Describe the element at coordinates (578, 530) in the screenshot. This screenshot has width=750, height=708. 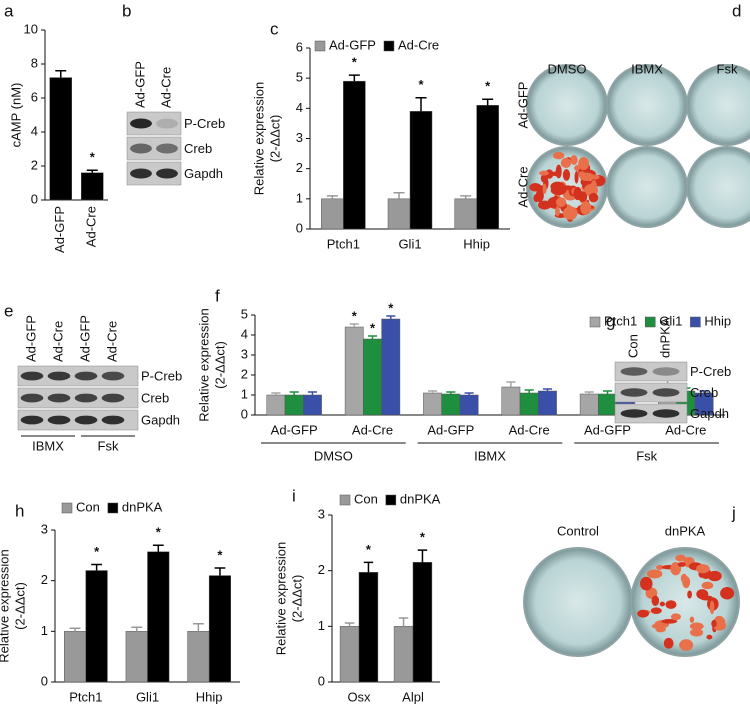
I see `column-label: Control` at that location.